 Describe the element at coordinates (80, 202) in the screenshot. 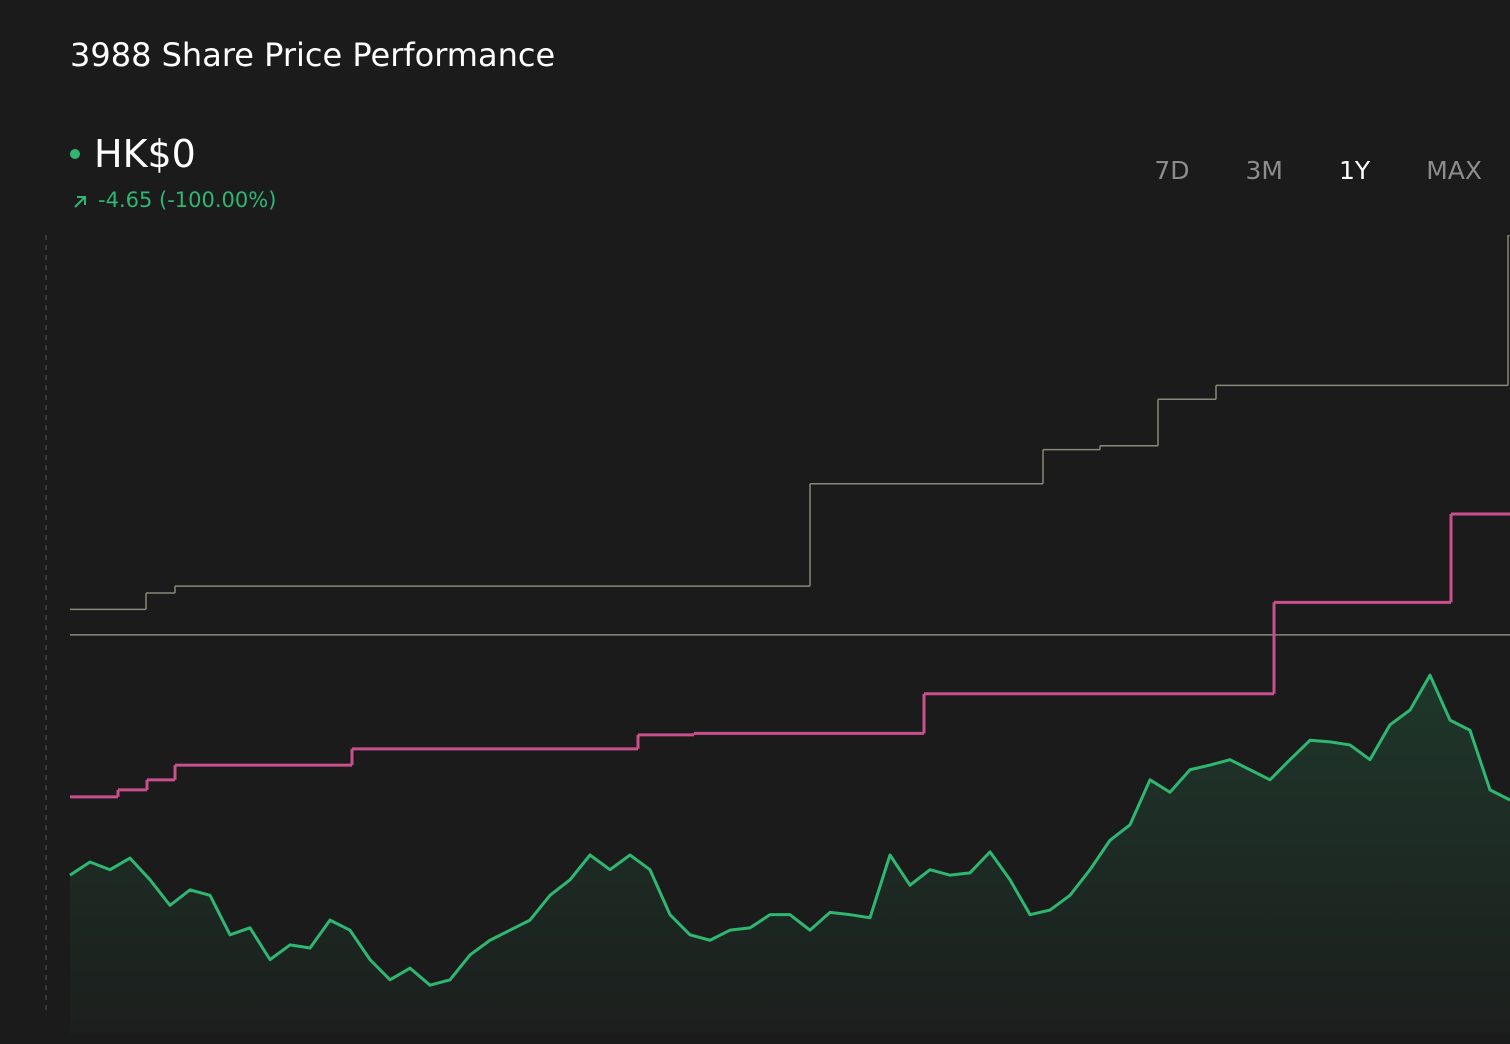

I see `arrow-icon` at that location.